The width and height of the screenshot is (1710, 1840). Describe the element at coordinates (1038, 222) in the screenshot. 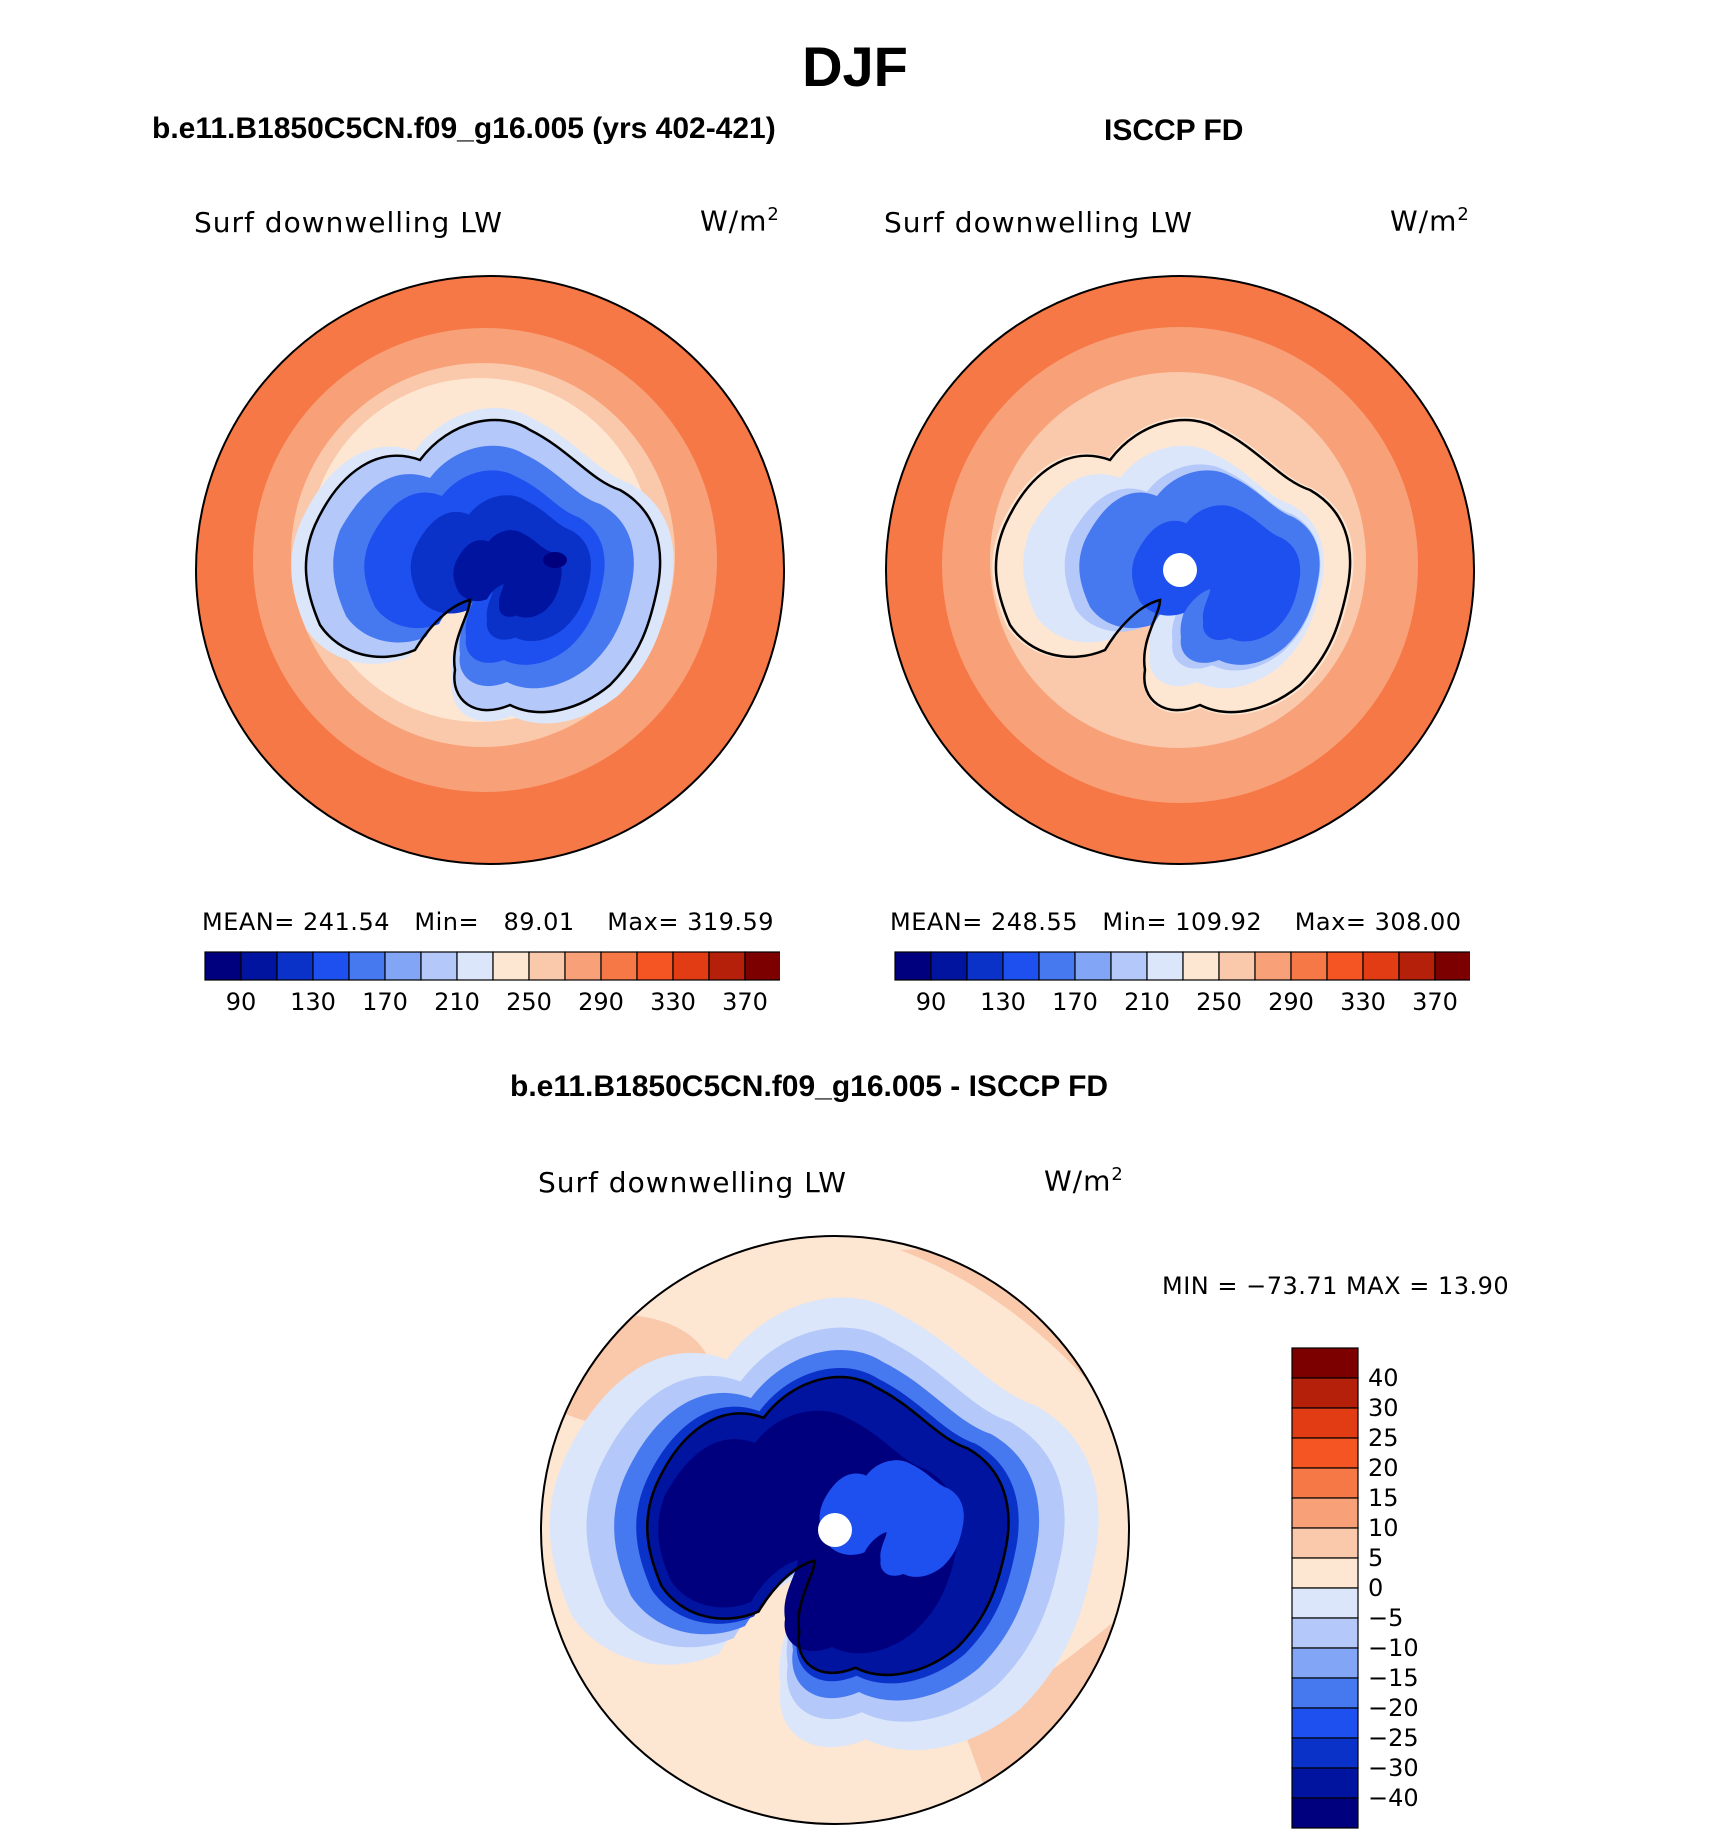

I see `obs-variable-label: Surf downwelling LW` at that location.